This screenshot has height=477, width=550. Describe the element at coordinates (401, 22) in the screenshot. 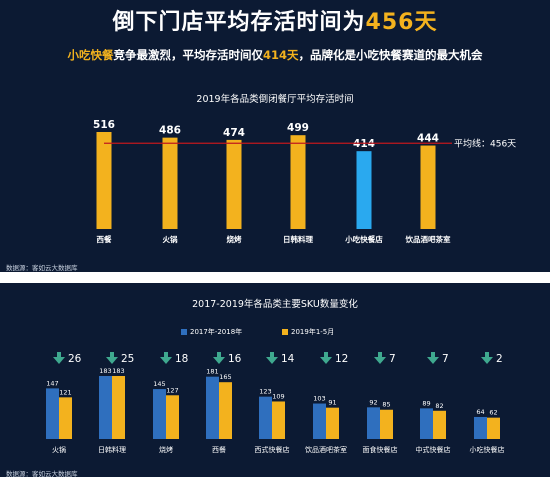

I see `headline-highlight: 456天` at that location.